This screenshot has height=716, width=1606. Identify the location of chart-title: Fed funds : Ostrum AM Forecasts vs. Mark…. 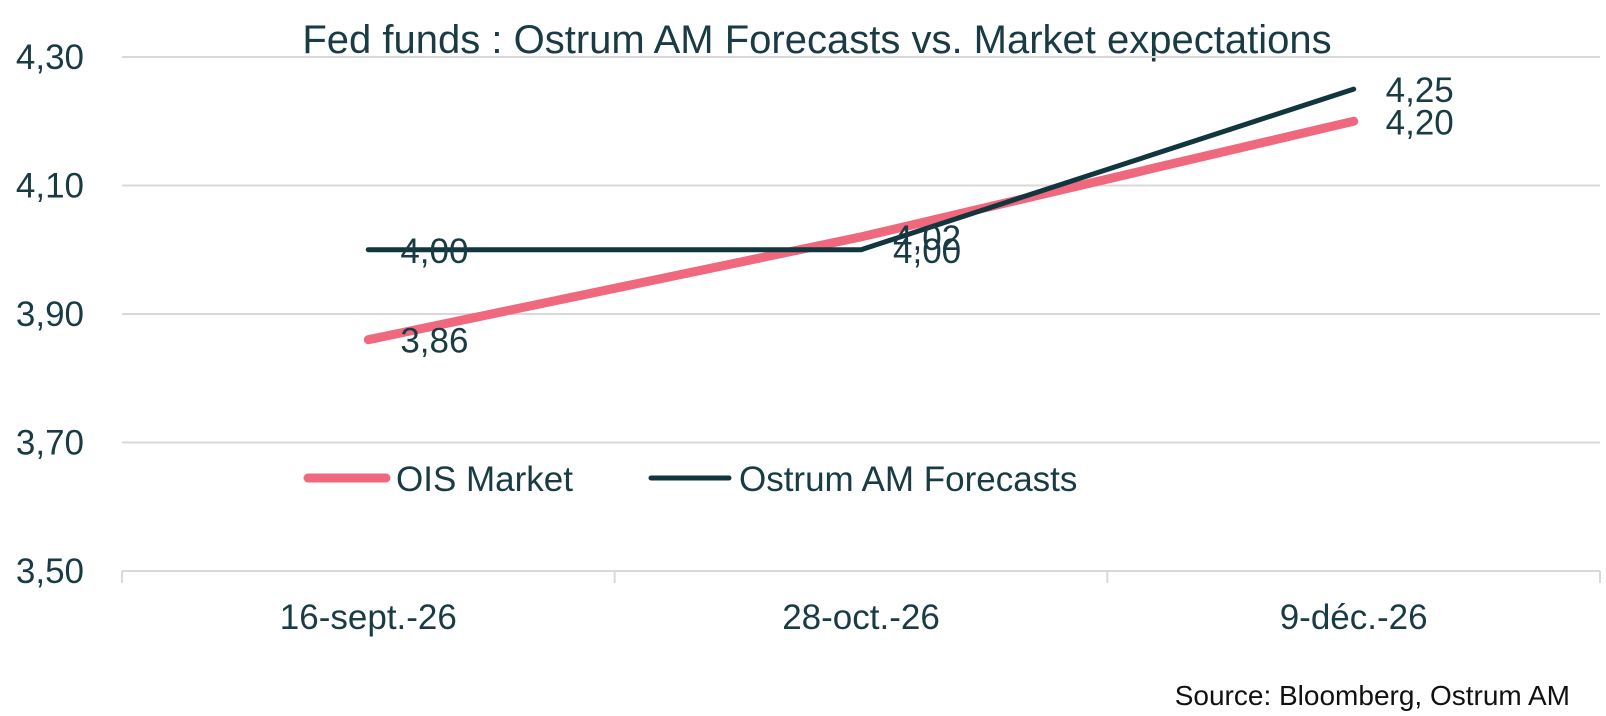
(816, 40).